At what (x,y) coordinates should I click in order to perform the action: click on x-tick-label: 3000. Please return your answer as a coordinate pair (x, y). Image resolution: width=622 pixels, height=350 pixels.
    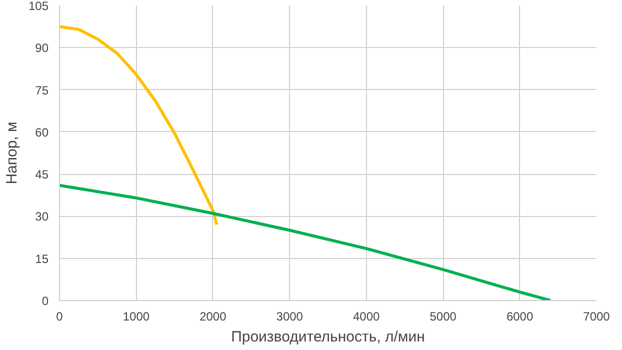
    Looking at the image, I should click on (290, 317).